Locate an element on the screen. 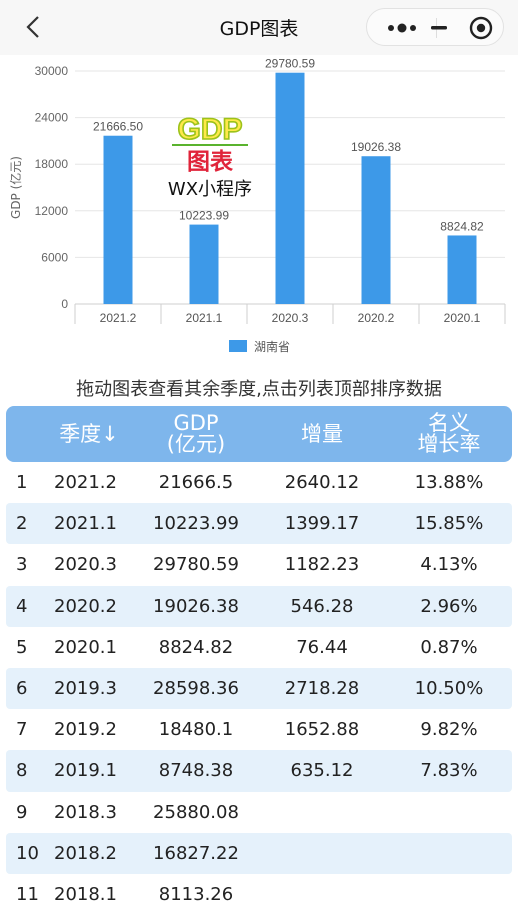 The height and width of the screenshot is (920, 518). rank-cell: 9 is located at coordinates (22, 812).